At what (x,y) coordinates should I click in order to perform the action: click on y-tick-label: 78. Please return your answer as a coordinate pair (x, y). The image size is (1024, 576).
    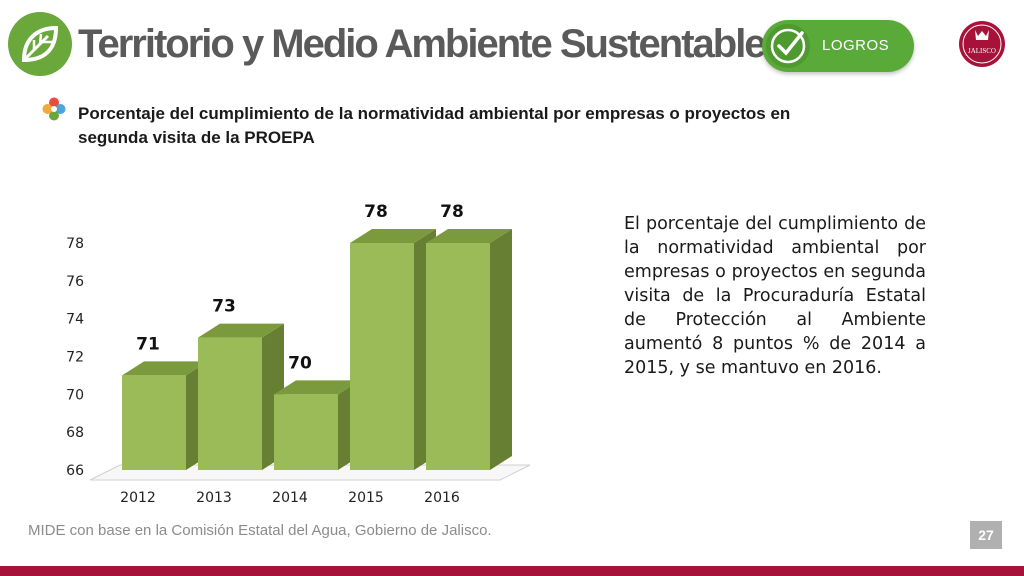
    Looking at the image, I should click on (75, 244).